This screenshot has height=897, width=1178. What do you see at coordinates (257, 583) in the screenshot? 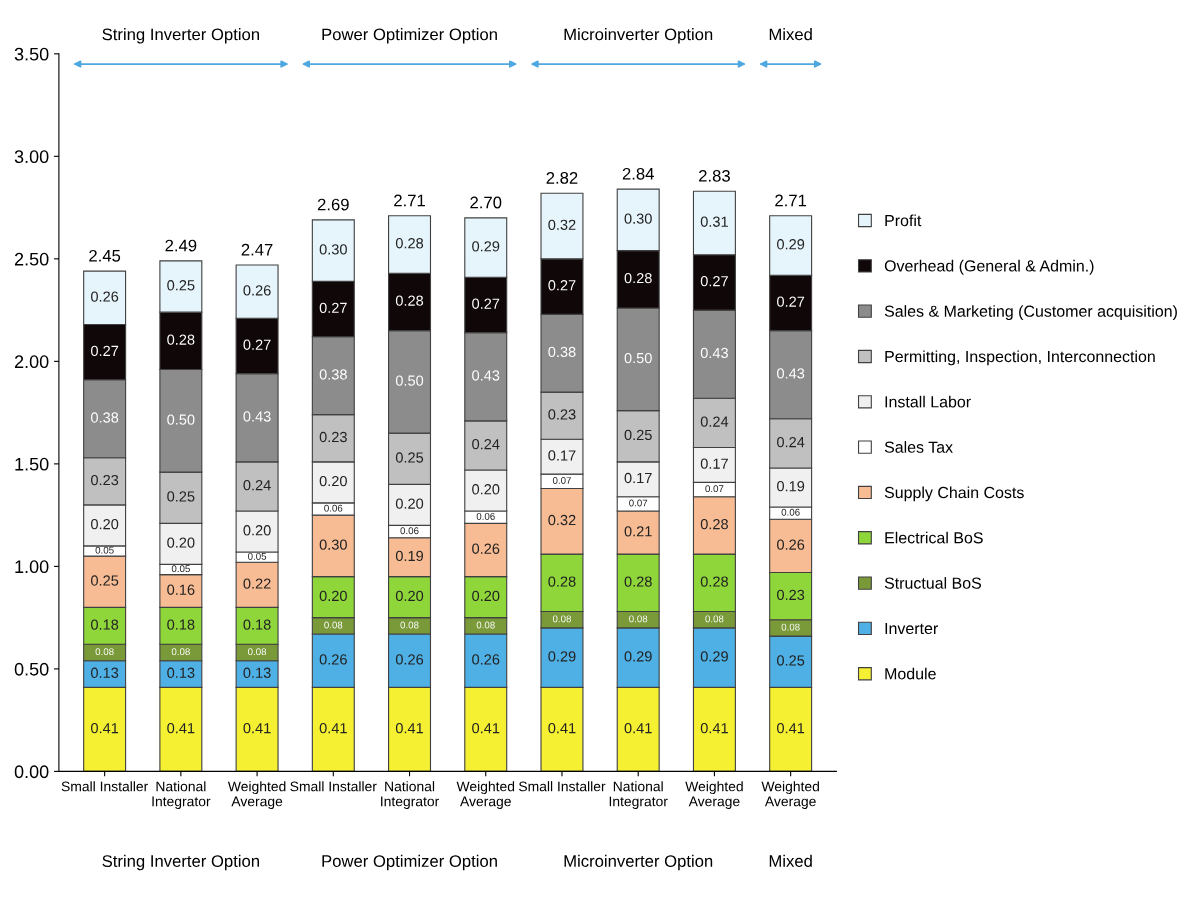
I see `data-label: 0.22` at bounding box center [257, 583].